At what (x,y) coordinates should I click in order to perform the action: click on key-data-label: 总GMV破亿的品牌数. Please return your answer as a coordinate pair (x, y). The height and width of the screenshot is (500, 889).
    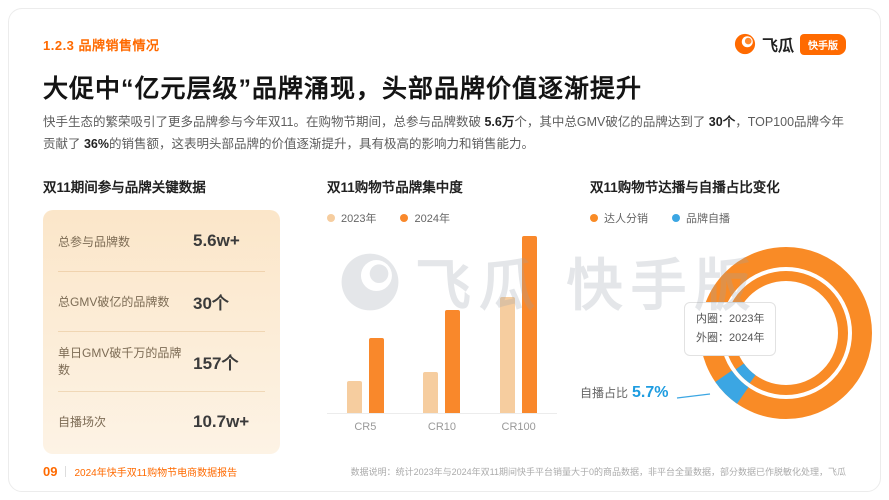
    Looking at the image, I should click on (114, 301).